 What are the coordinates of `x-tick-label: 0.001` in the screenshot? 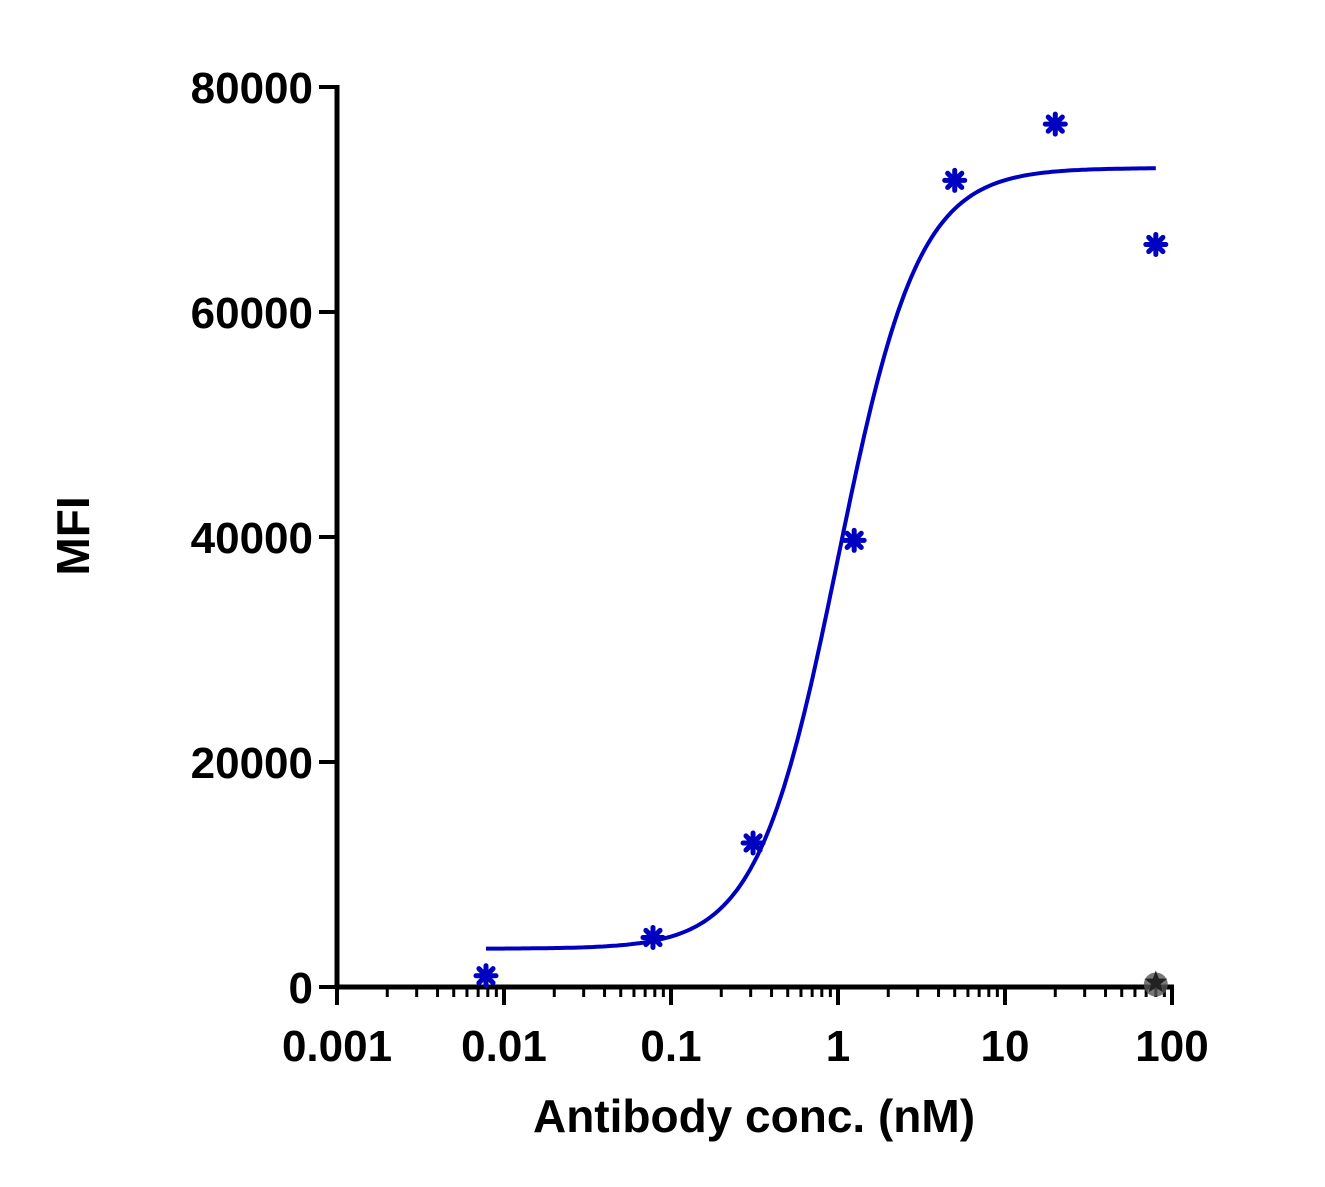 It's located at (337, 1046).